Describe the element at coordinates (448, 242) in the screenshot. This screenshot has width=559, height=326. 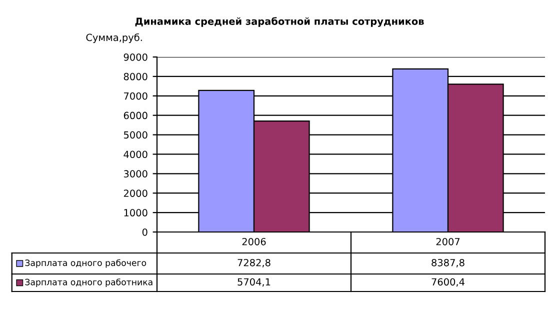
I see `x-tick-label: 2007` at that location.